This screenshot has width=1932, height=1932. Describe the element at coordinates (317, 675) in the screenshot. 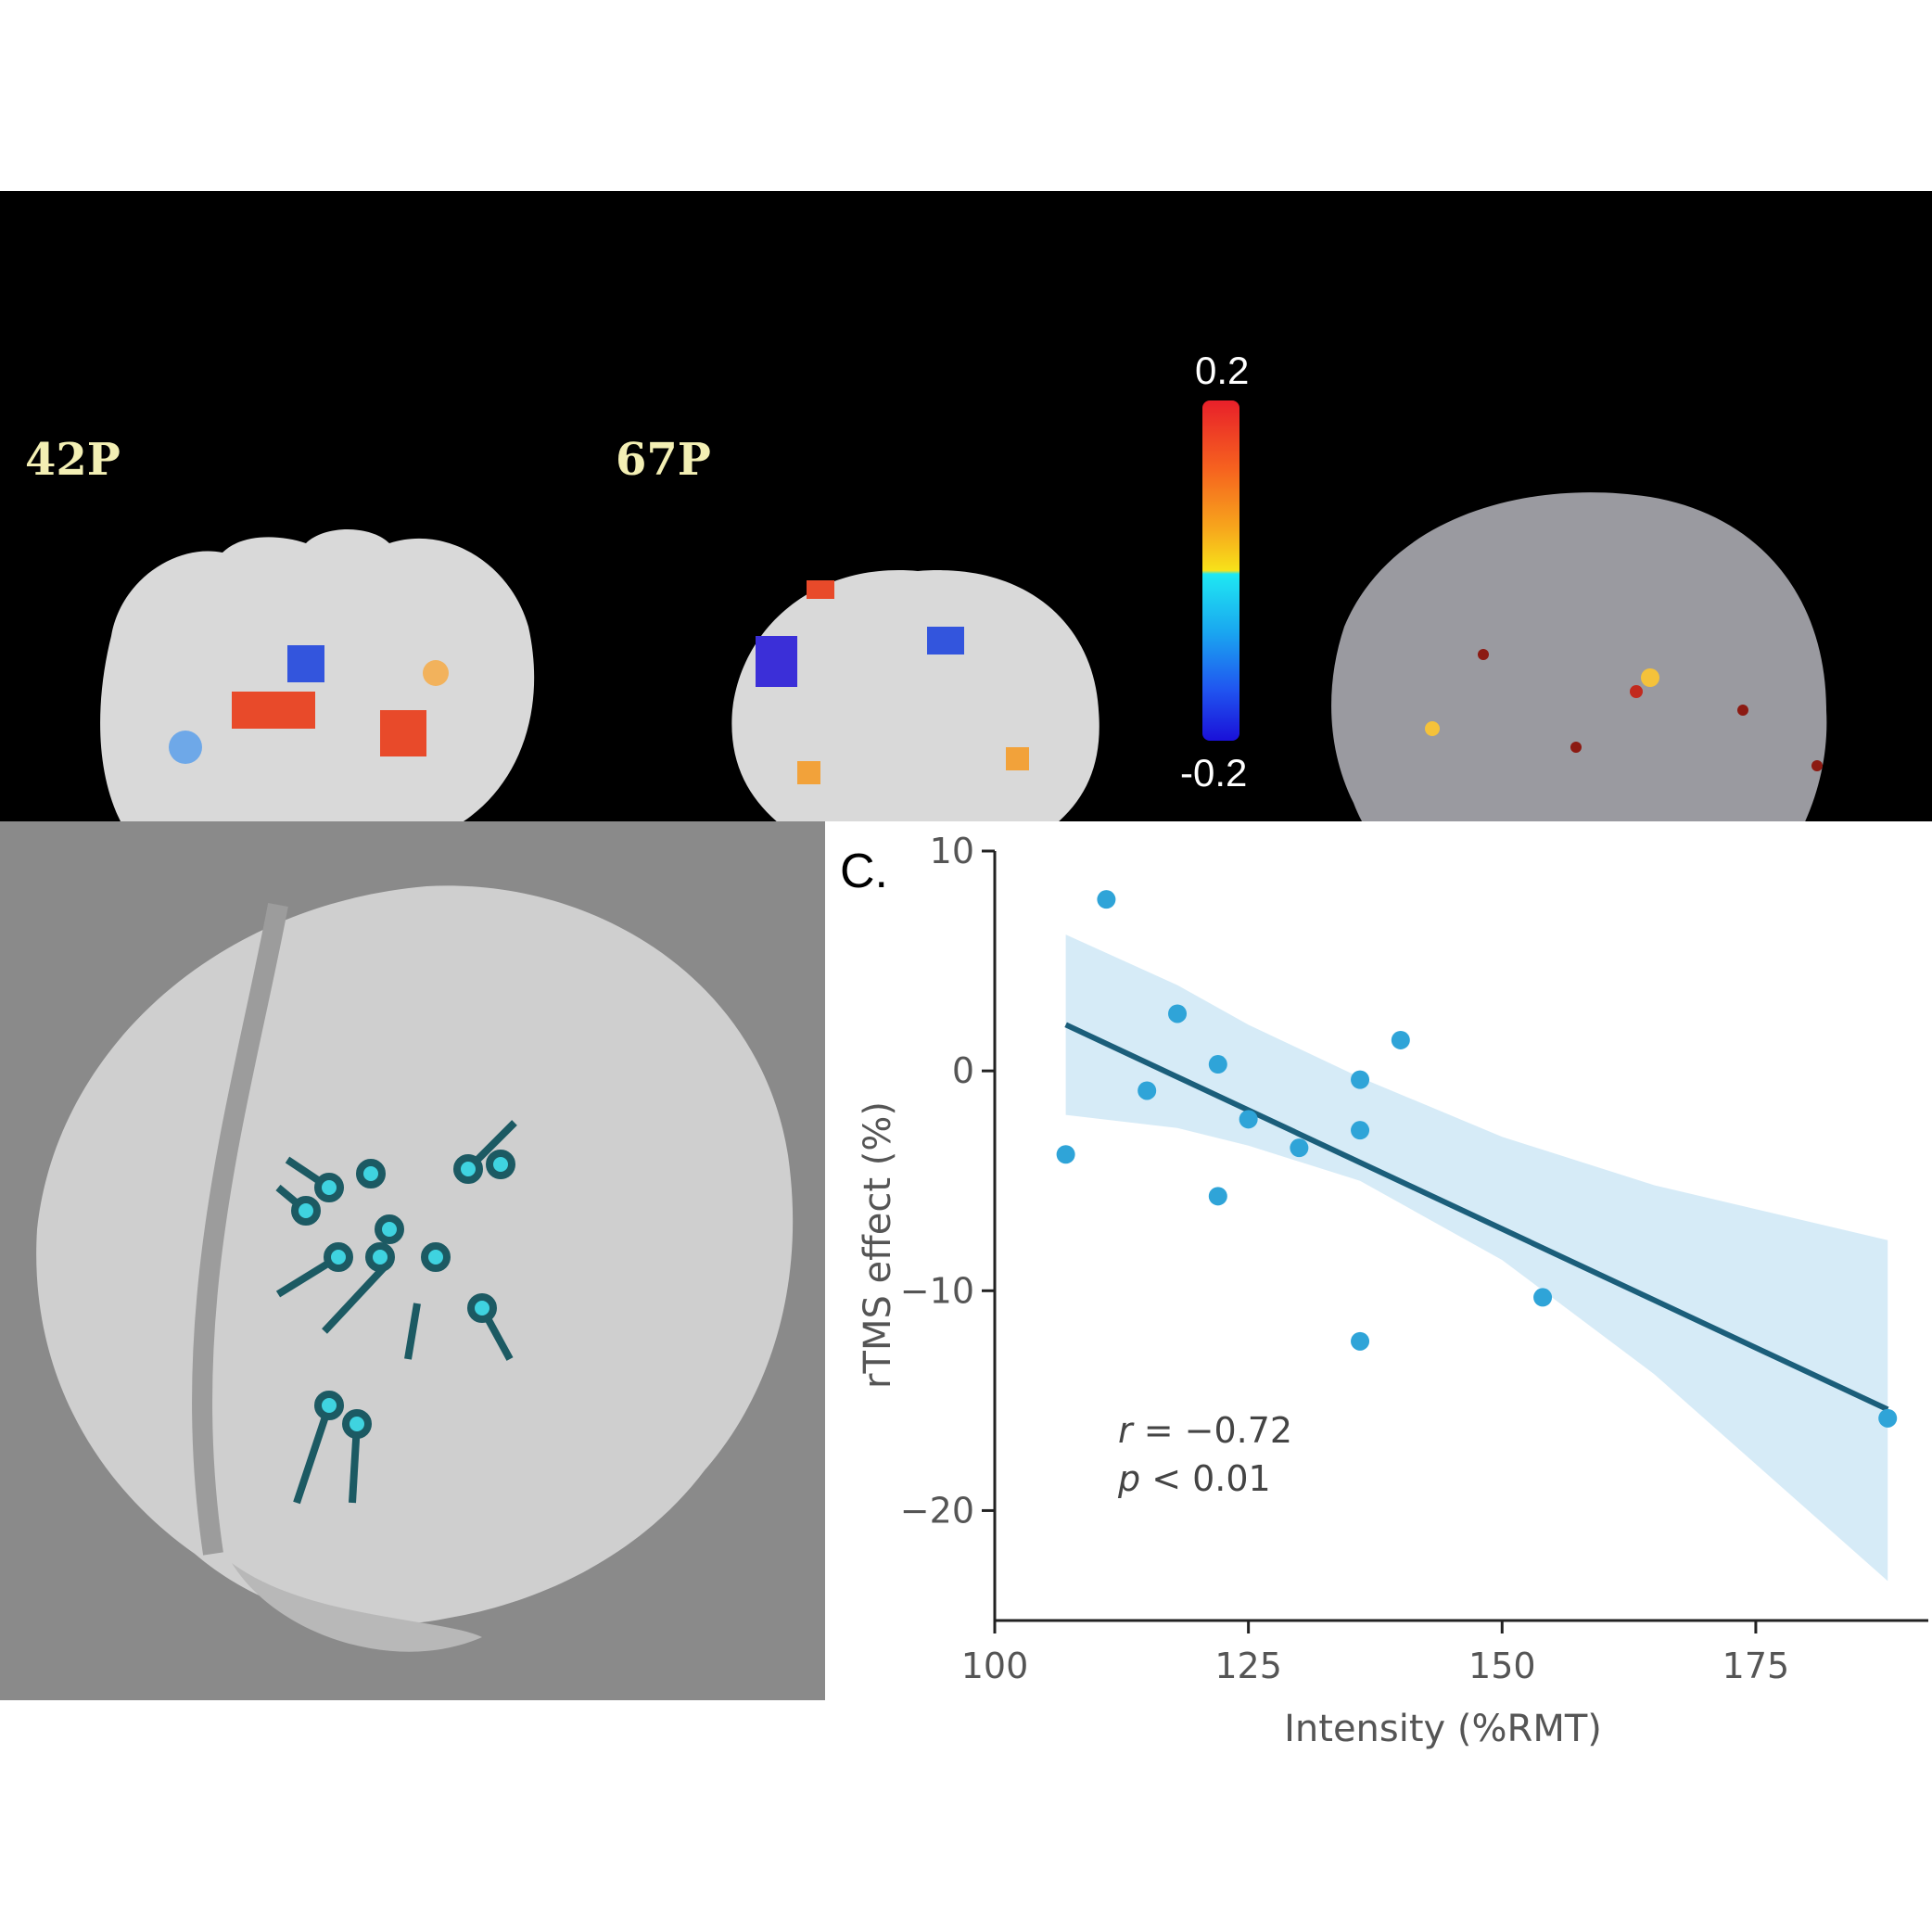

I see `coronal-slice-42p` at that location.